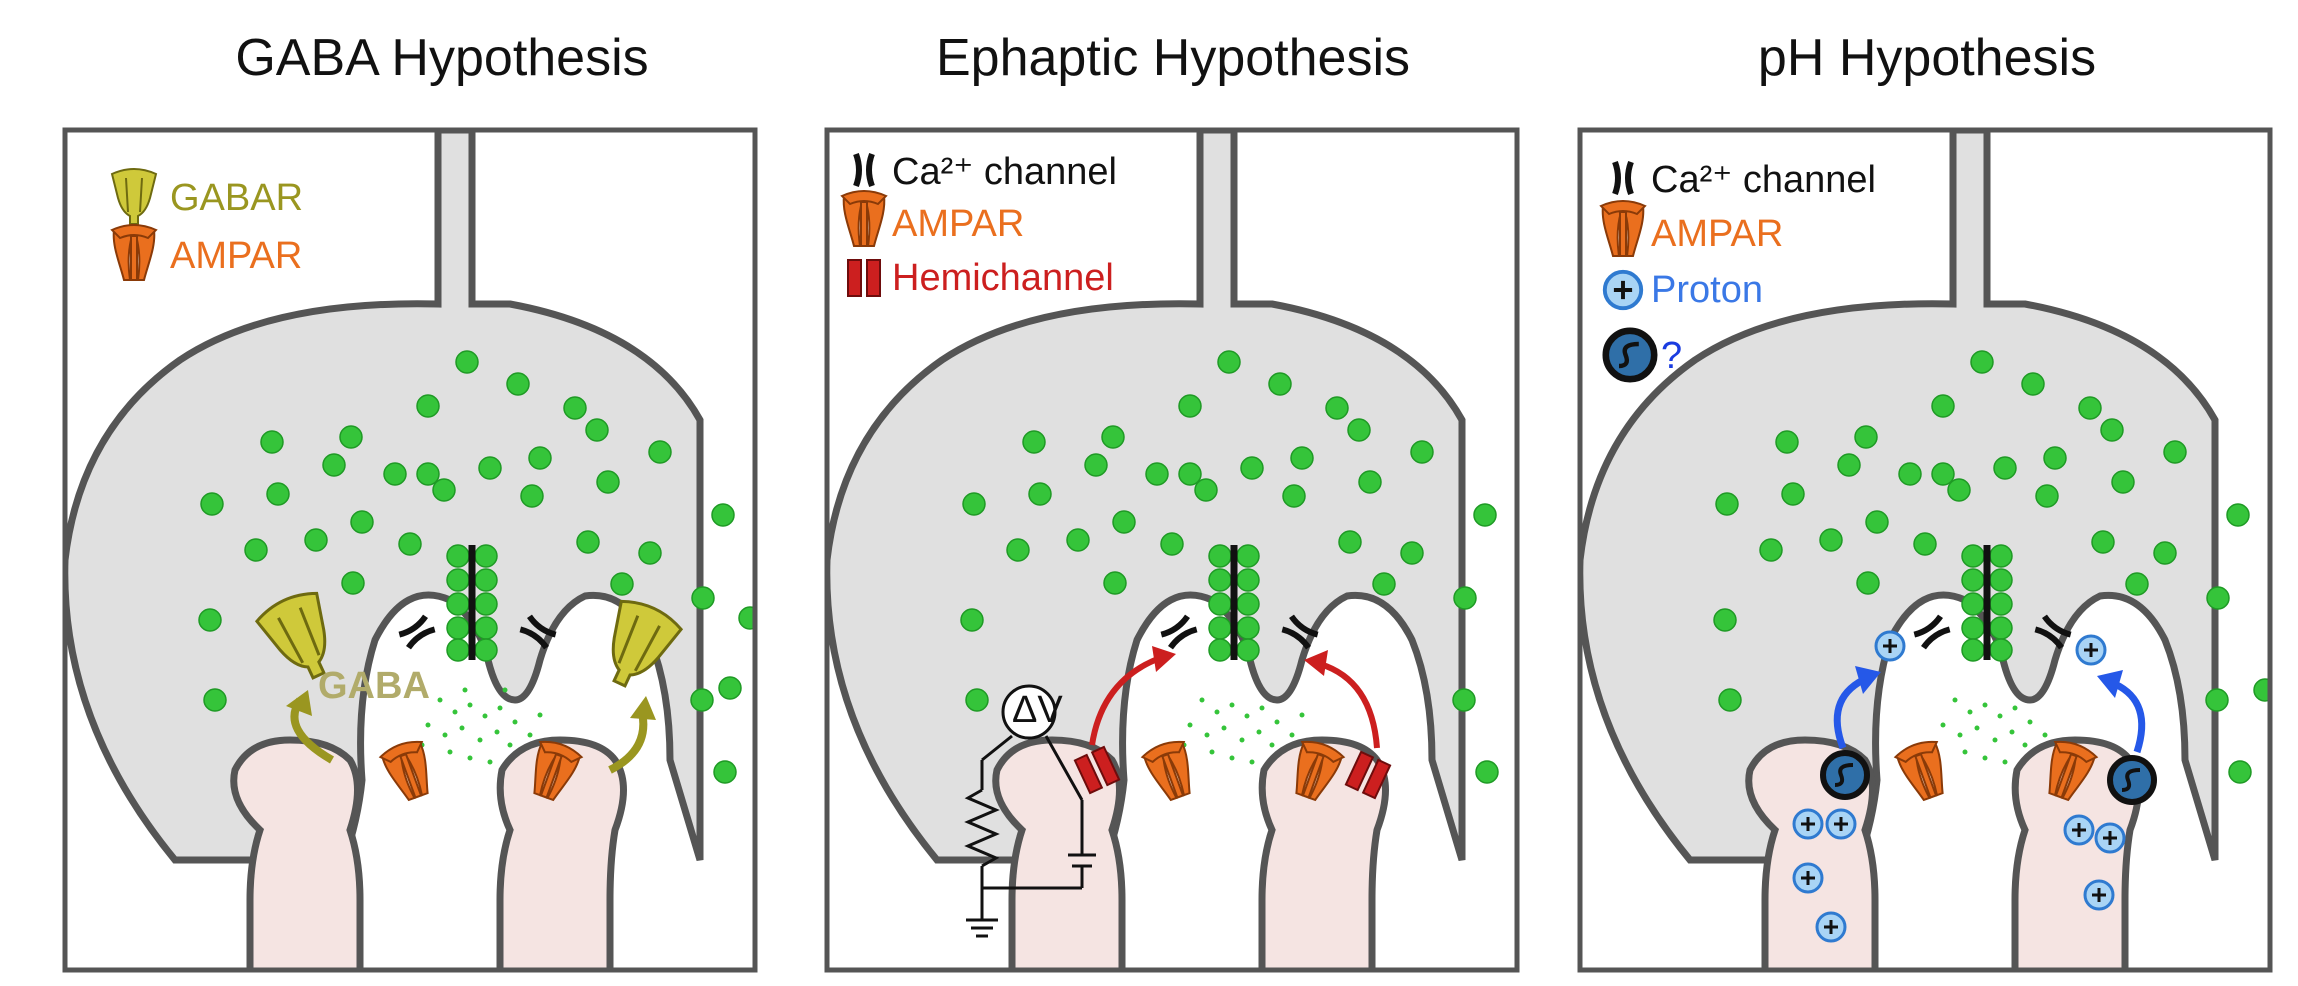 The image size is (2298, 986). Describe the element at coordinates (1173, 58) in the screenshot. I see `panel-title-ephaptic: Ephaptic Hypothesis` at that location.